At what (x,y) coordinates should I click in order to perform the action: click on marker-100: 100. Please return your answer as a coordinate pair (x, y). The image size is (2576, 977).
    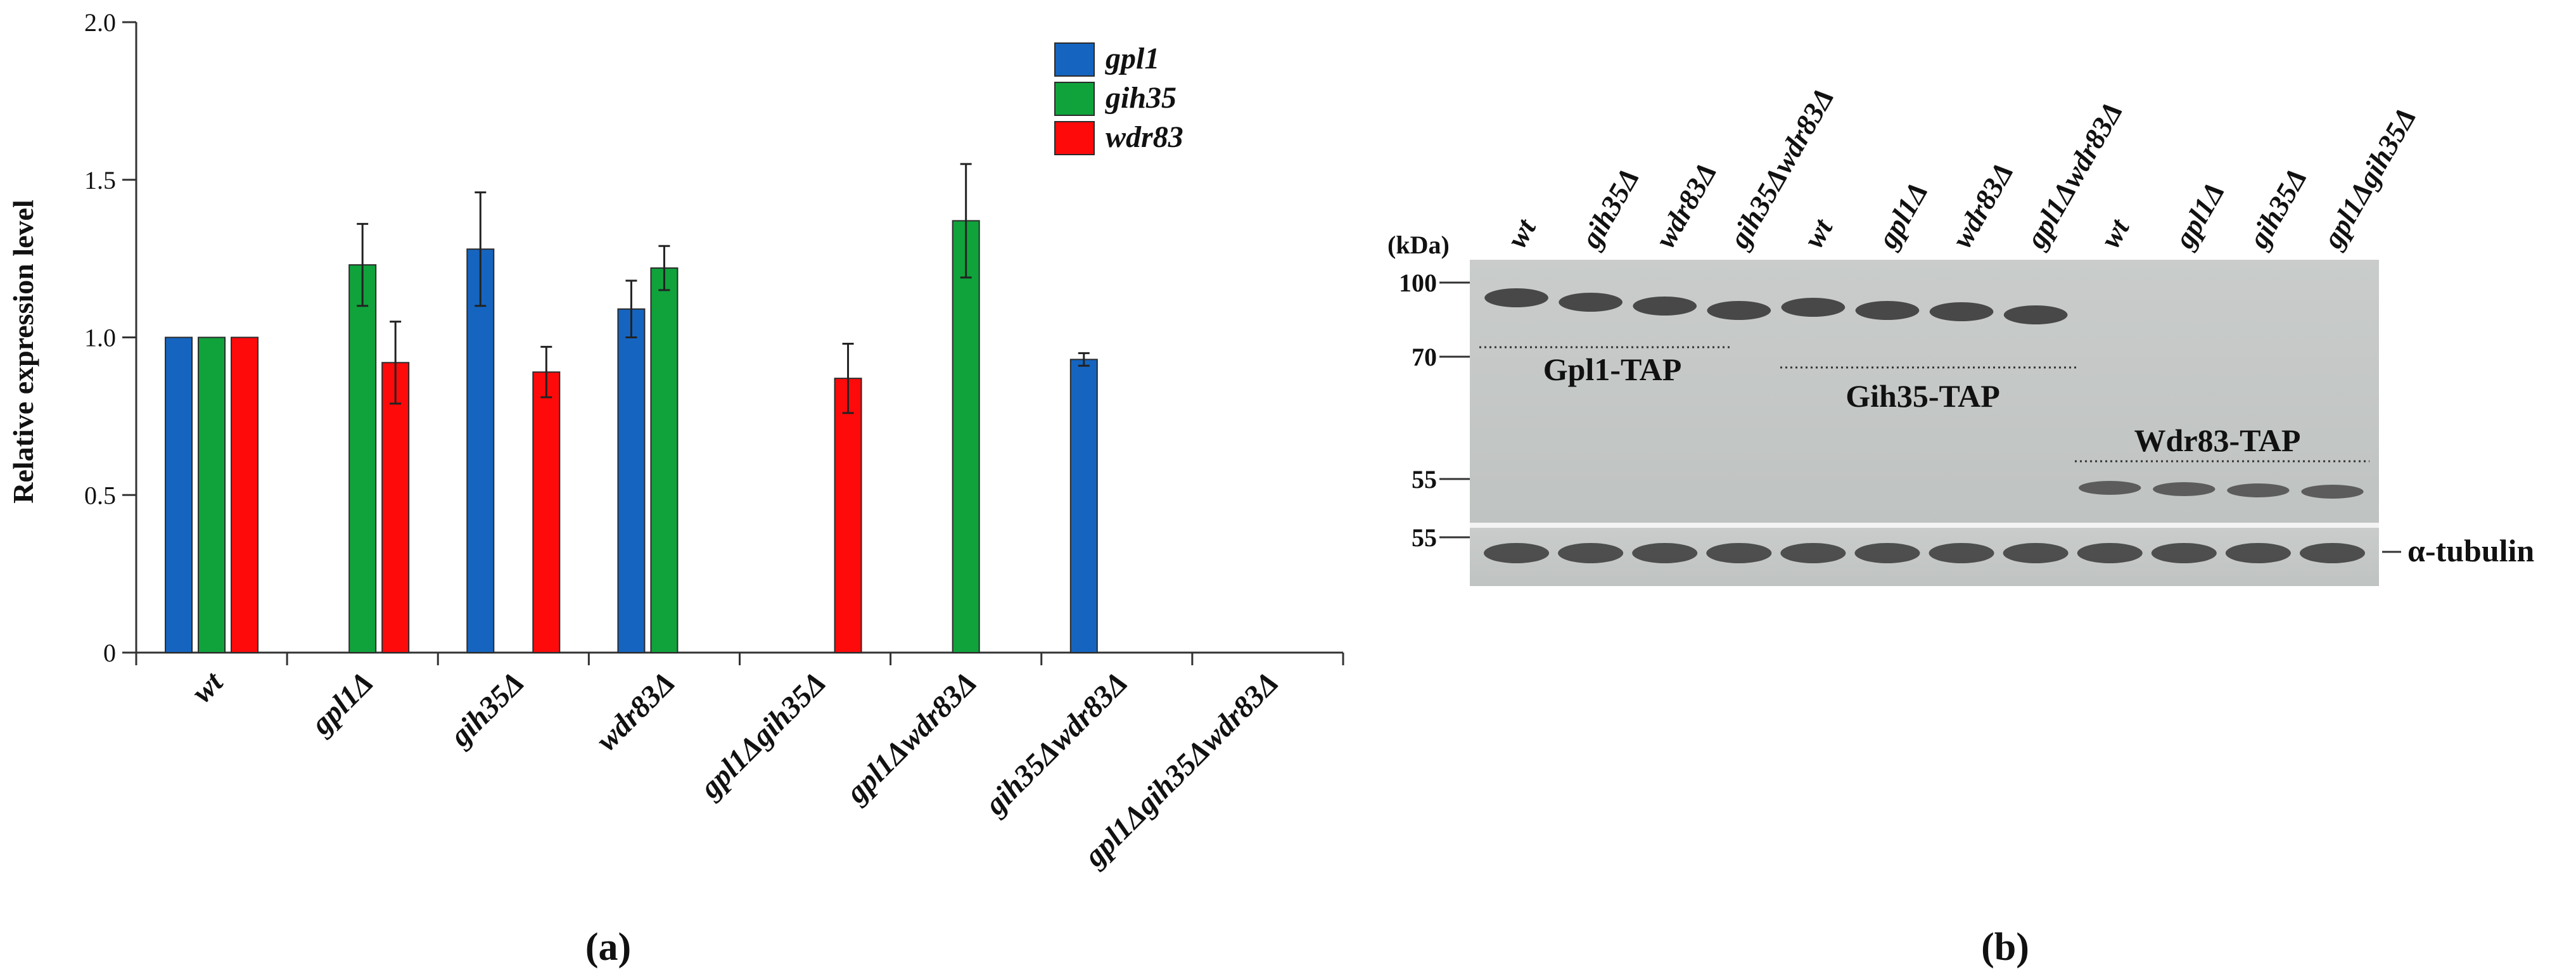
    Looking at the image, I should click on (1418, 283).